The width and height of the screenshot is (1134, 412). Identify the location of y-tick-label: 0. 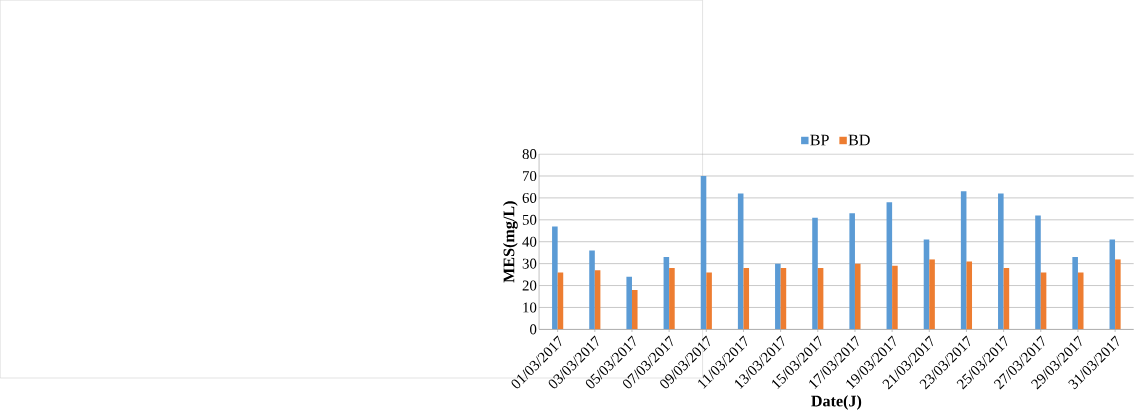
(533, 329).